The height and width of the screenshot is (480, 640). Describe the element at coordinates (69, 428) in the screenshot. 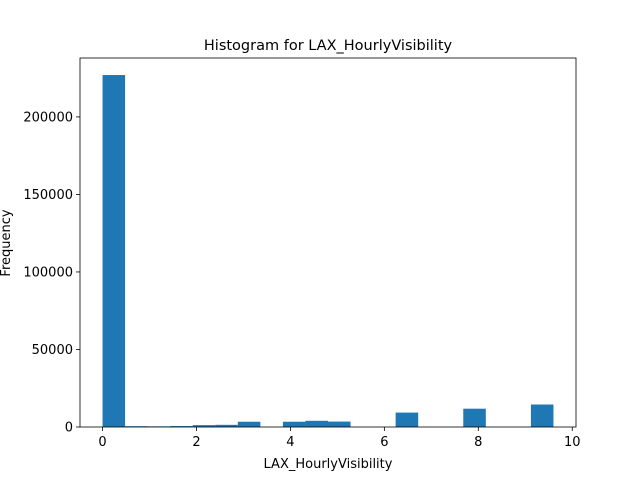

I see `y-tick-label: 0` at that location.